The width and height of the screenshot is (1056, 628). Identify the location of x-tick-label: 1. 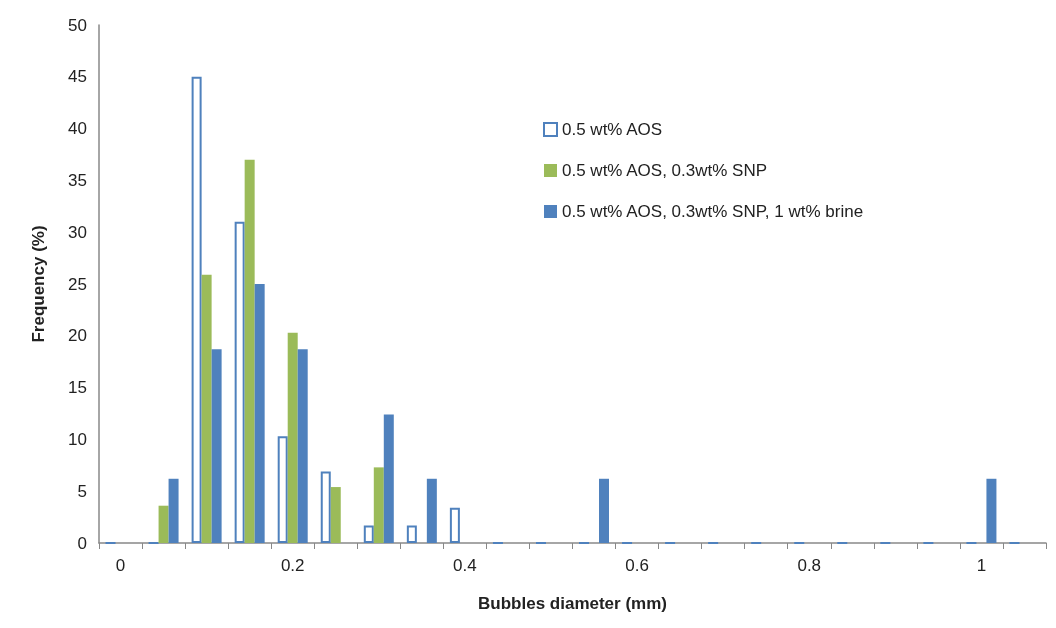
(981, 565).